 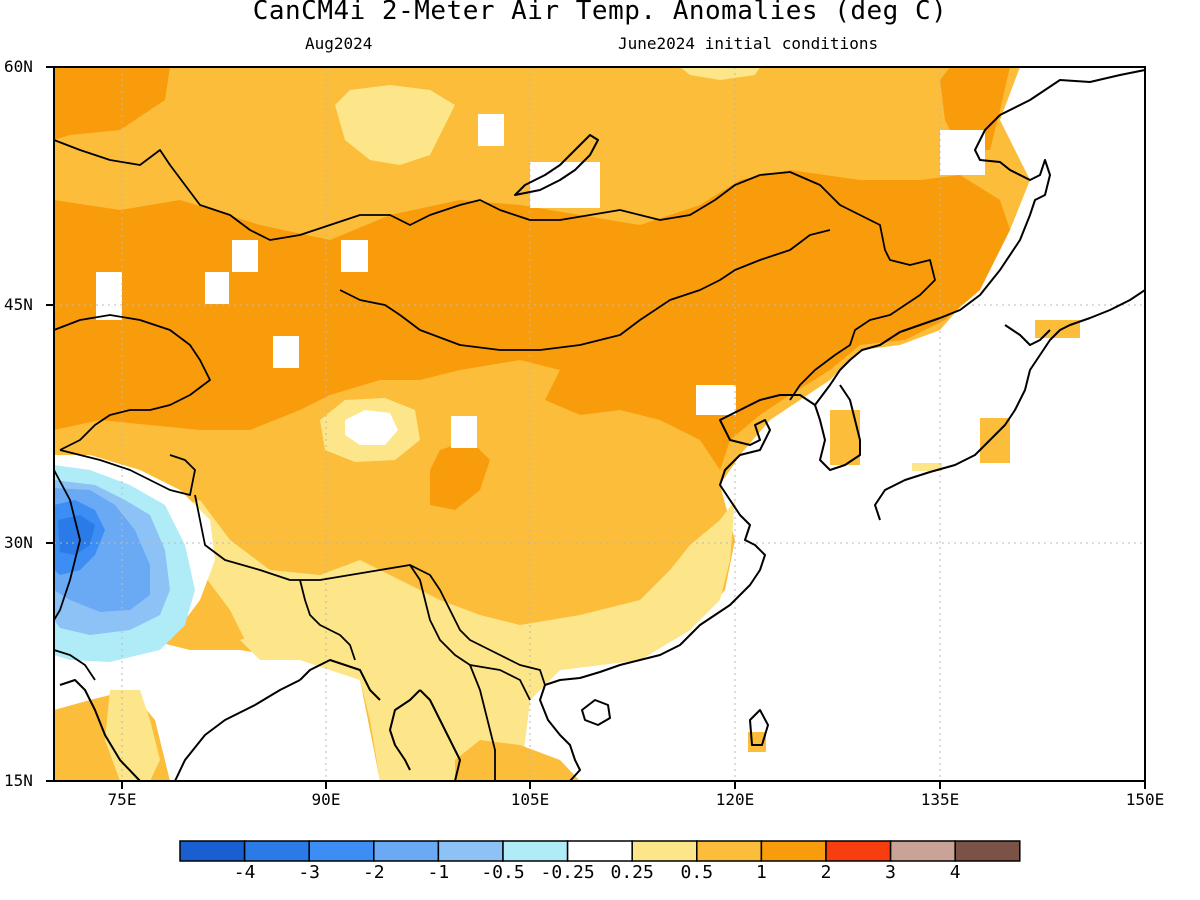 I want to click on colorbar-label: -1, so click(x=438, y=872).